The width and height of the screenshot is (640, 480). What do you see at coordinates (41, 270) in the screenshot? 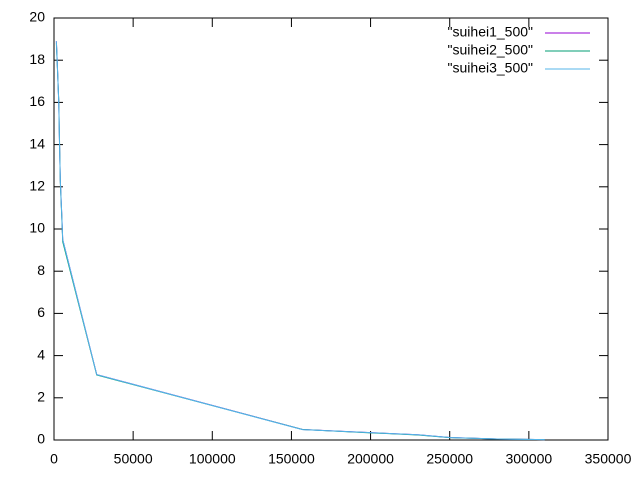
I see `y-tick-label: 8` at bounding box center [41, 270].